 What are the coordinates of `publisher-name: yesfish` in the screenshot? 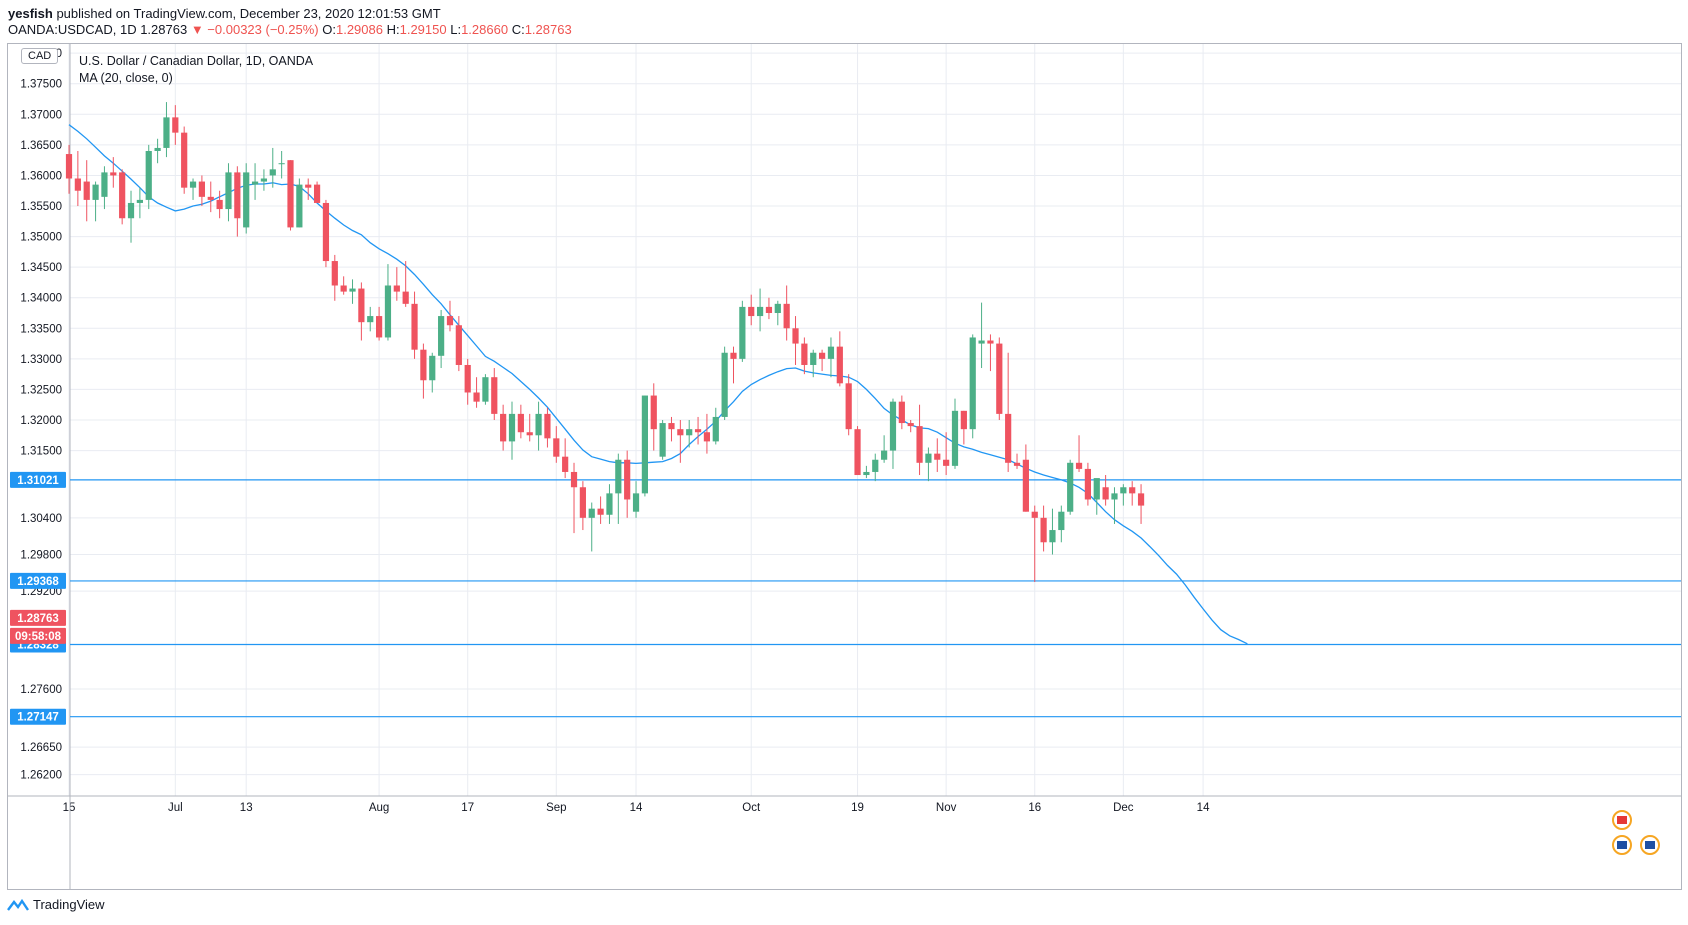 It's located at (30, 13).